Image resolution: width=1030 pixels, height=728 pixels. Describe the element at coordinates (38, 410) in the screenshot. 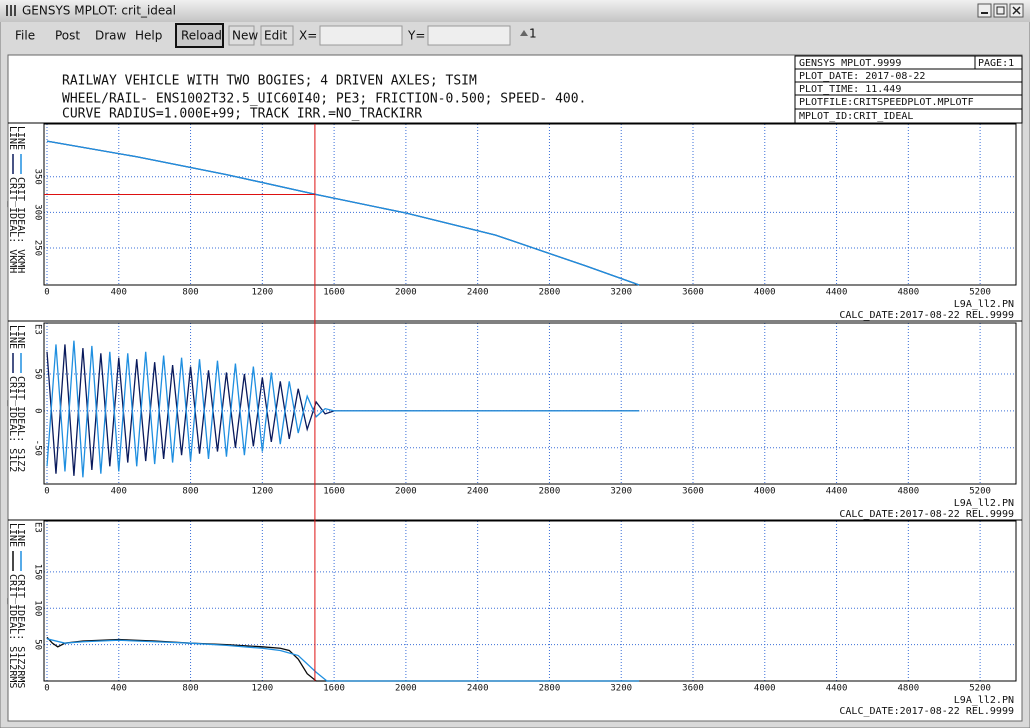

I see `y-tick-label: 0` at that location.